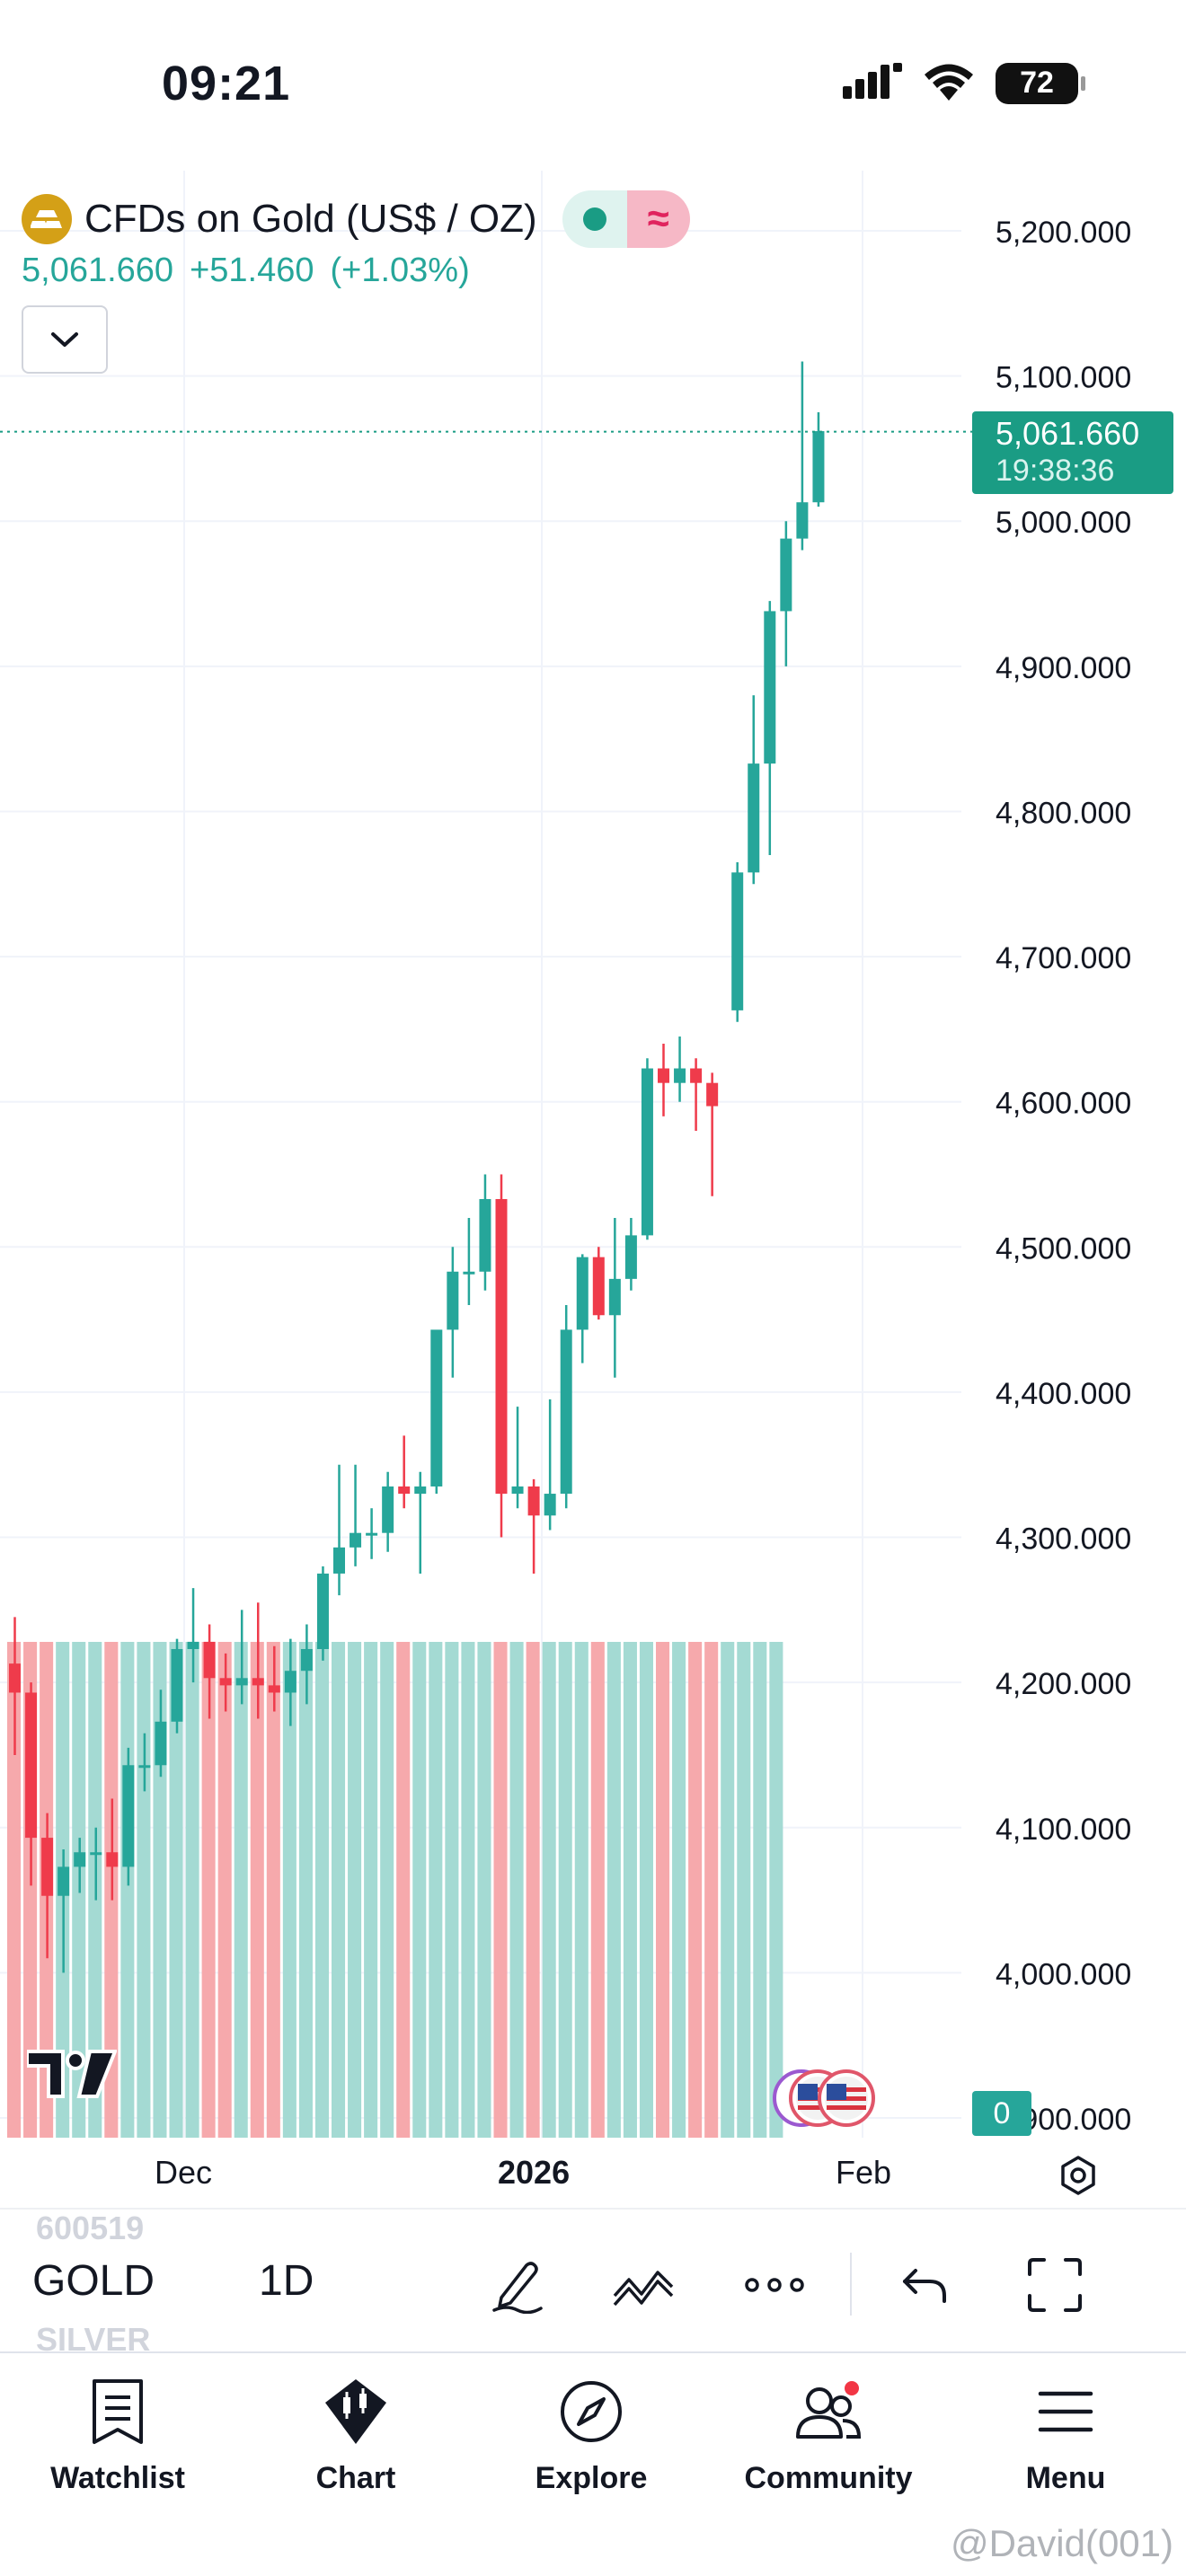 Image resolution: width=1186 pixels, height=2576 pixels. Describe the element at coordinates (825, 2101) in the screenshot. I see `economic-events-badges` at that location.